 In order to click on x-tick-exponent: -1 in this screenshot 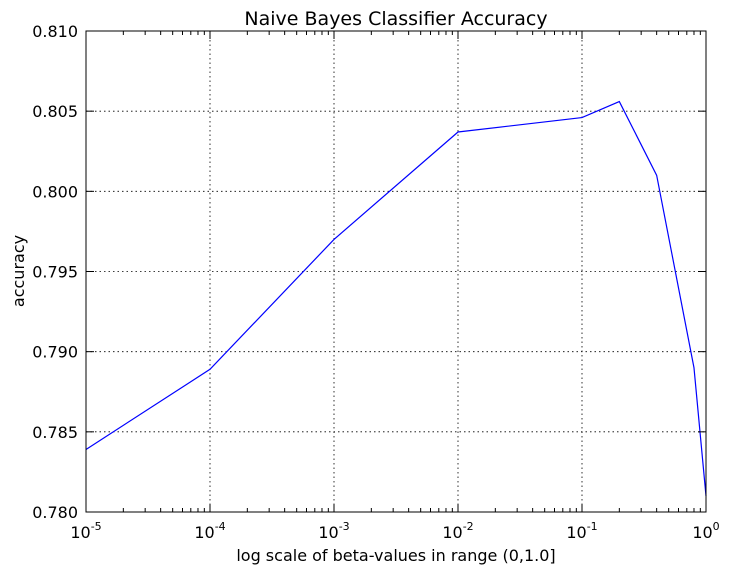, I will do `click(592, 526)`.